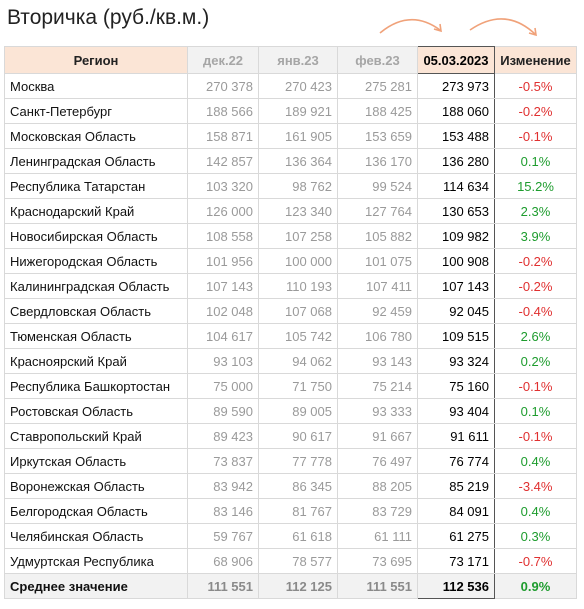 The width and height of the screenshot is (584, 609). Describe the element at coordinates (456, 361) in the screenshot. I see `cell-current: 93 324` at that location.